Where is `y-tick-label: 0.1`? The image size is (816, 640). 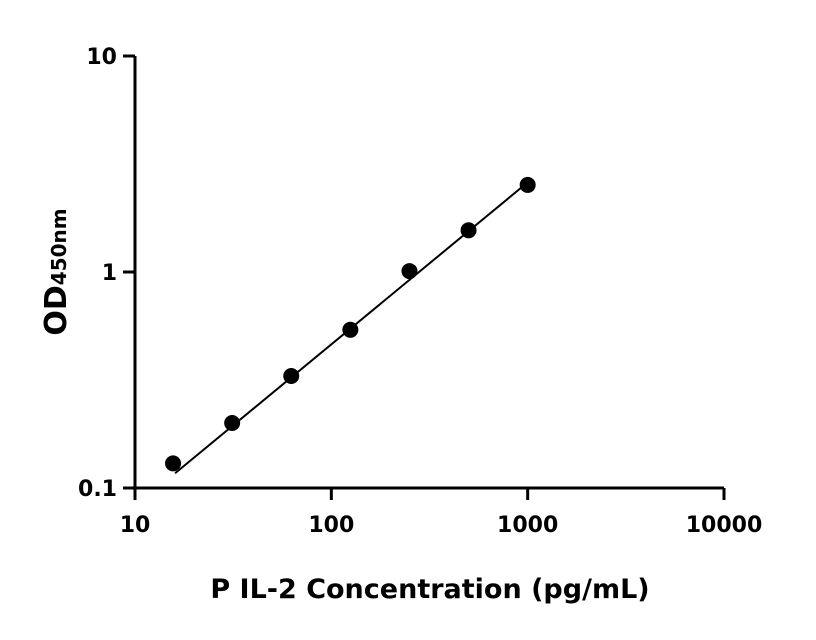 y-tick-label: 0.1 is located at coordinates (97, 489).